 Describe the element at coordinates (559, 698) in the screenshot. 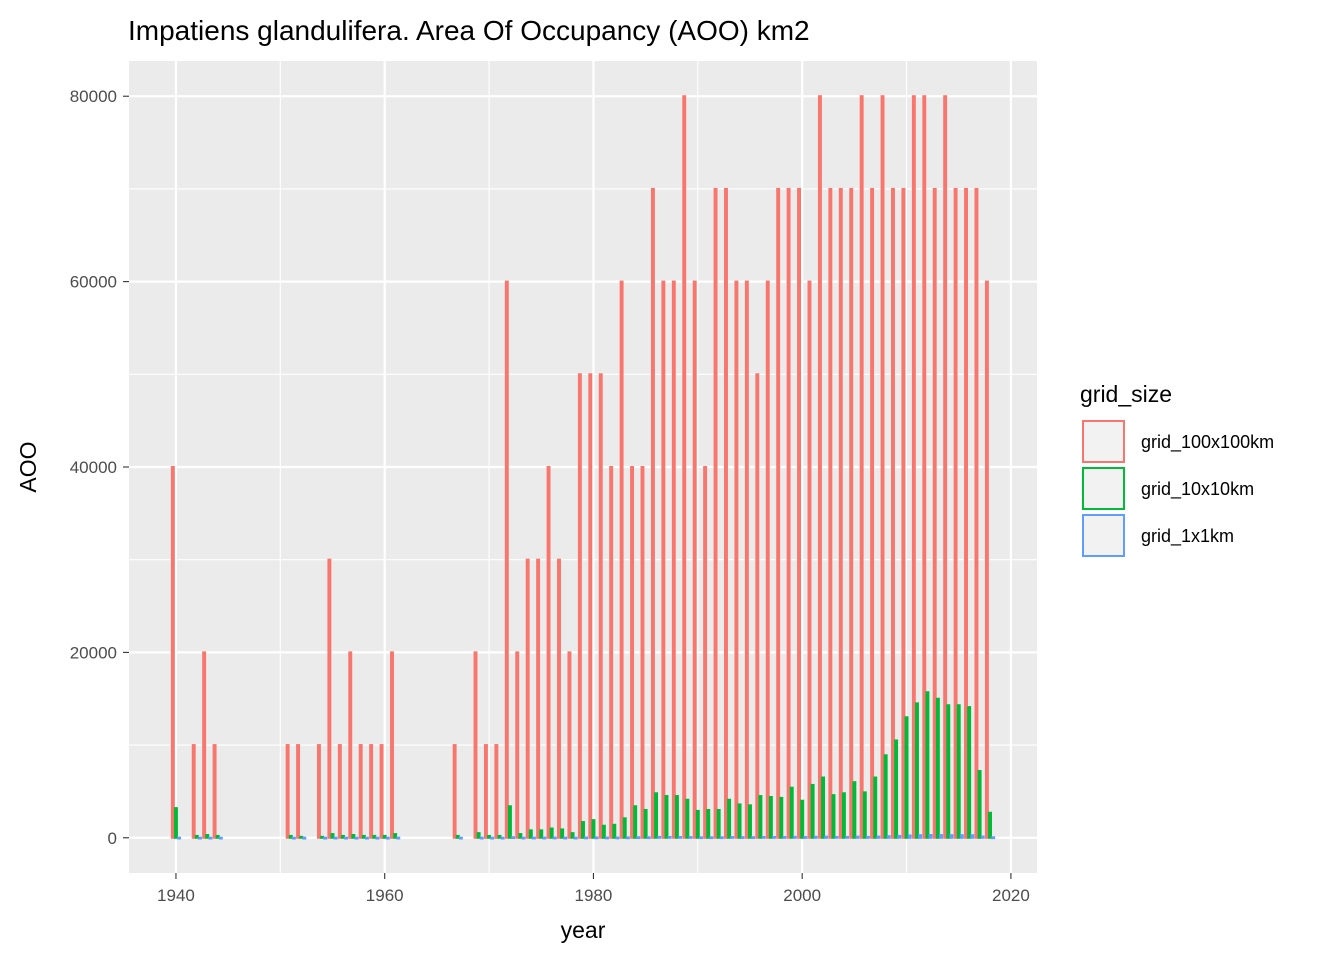

I see `bar-grid_100x100km-1977` at that location.